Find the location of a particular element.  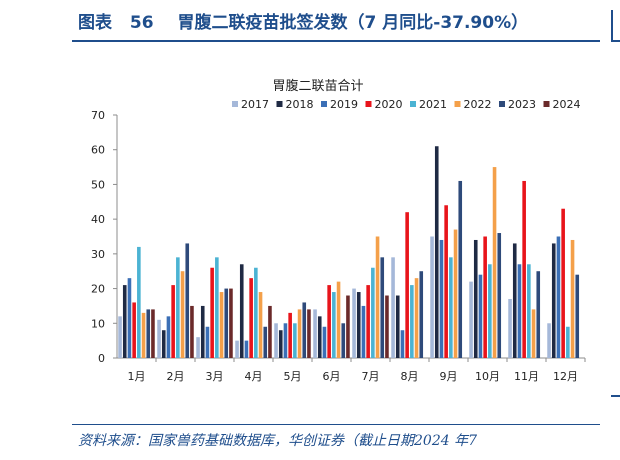

legend-label-2020: 2020 is located at coordinates (389, 104).